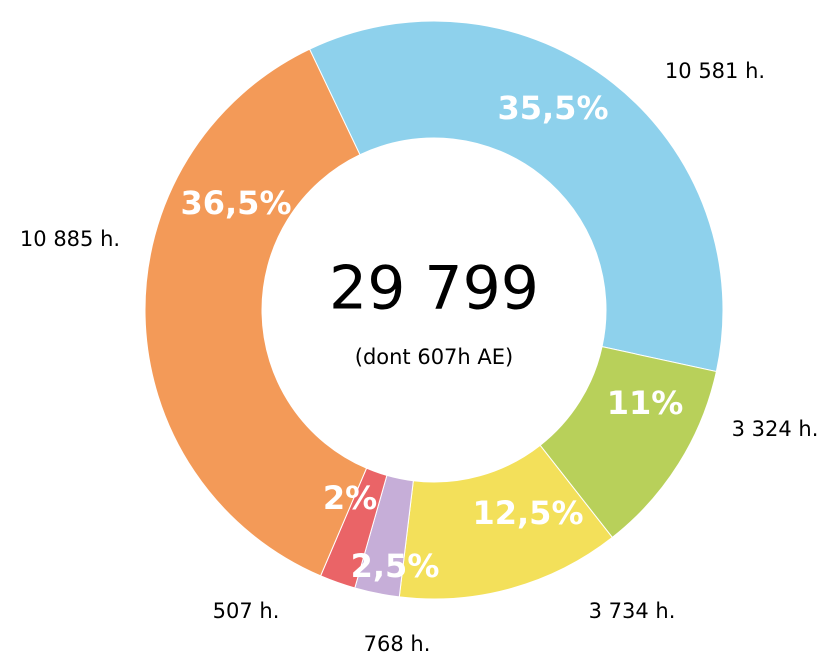 Image resolution: width=829 pixels, height=659 pixels. I want to click on slice-label: 35,5%, so click(552, 108).